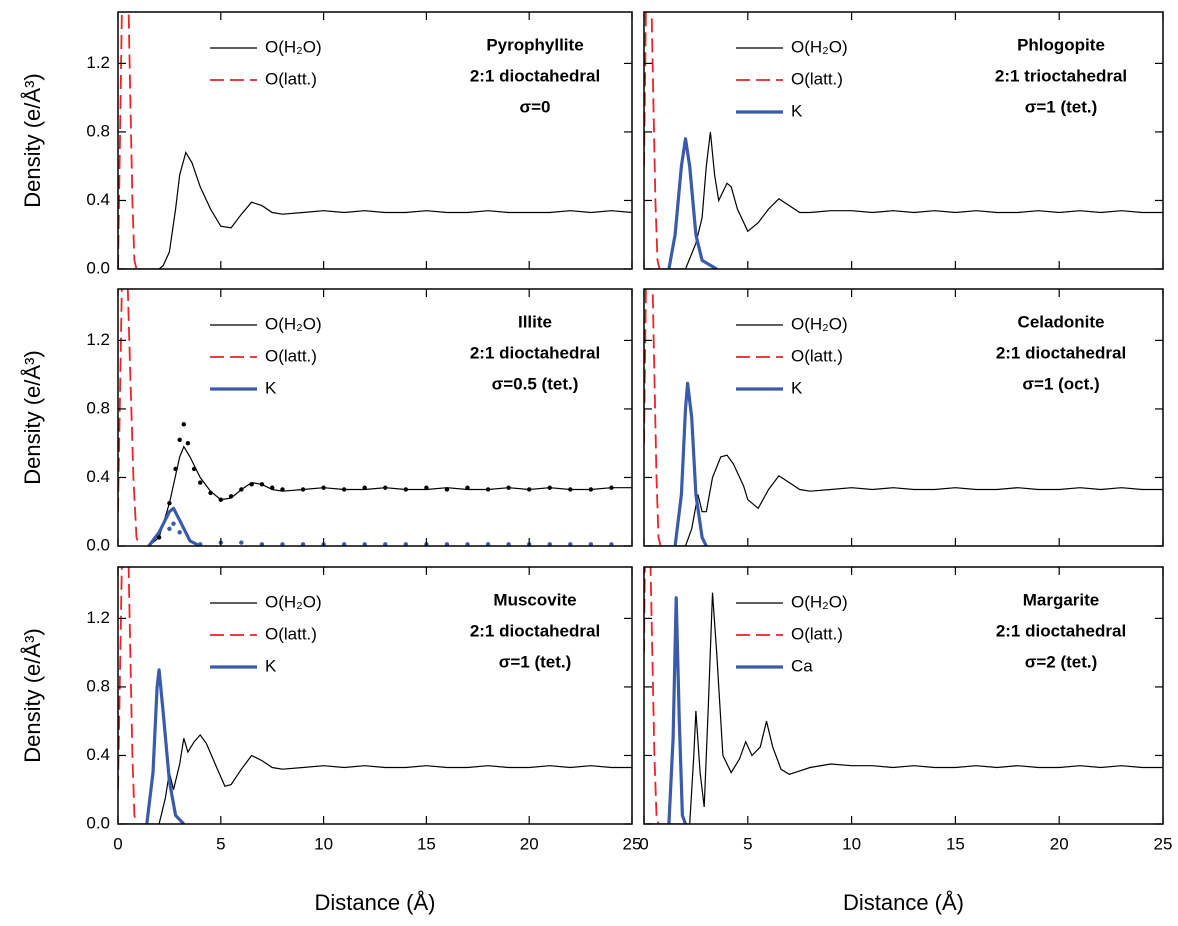 This screenshot has width=1178, height=926. What do you see at coordinates (98, 754) in the screenshot?
I see `y-tick-label: 0.4` at bounding box center [98, 754].